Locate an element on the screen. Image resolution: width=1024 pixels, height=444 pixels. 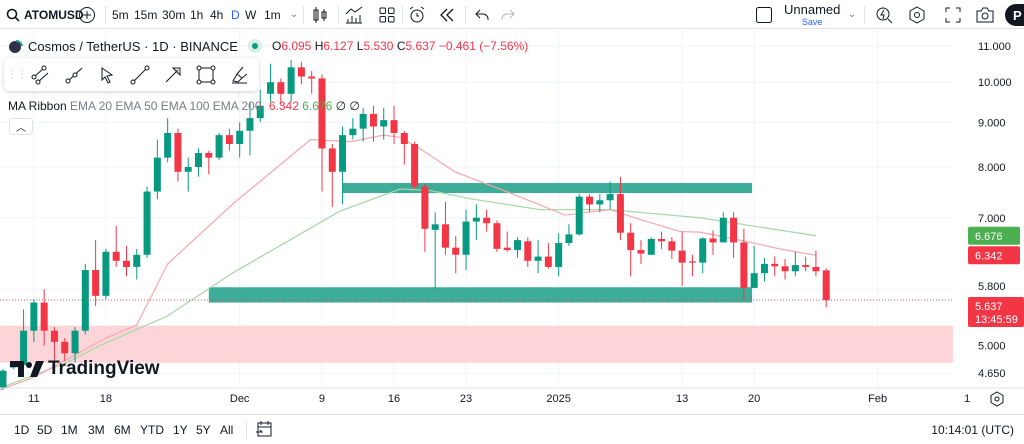
cursor-tool is located at coordinates (106, 75).